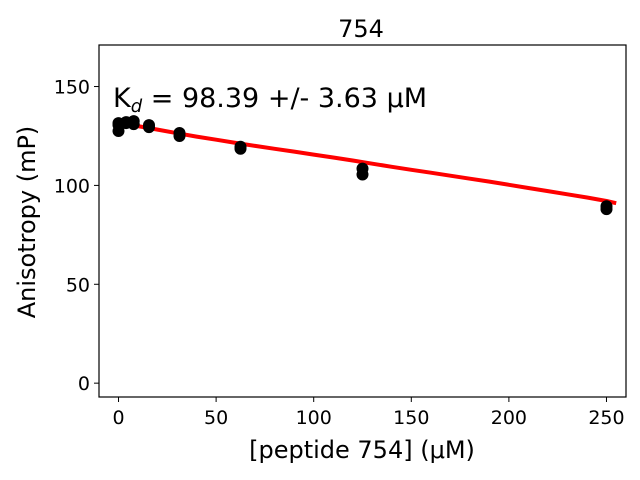  Describe the element at coordinates (216, 418) in the screenshot. I see `x-tick-label: 50` at that location.